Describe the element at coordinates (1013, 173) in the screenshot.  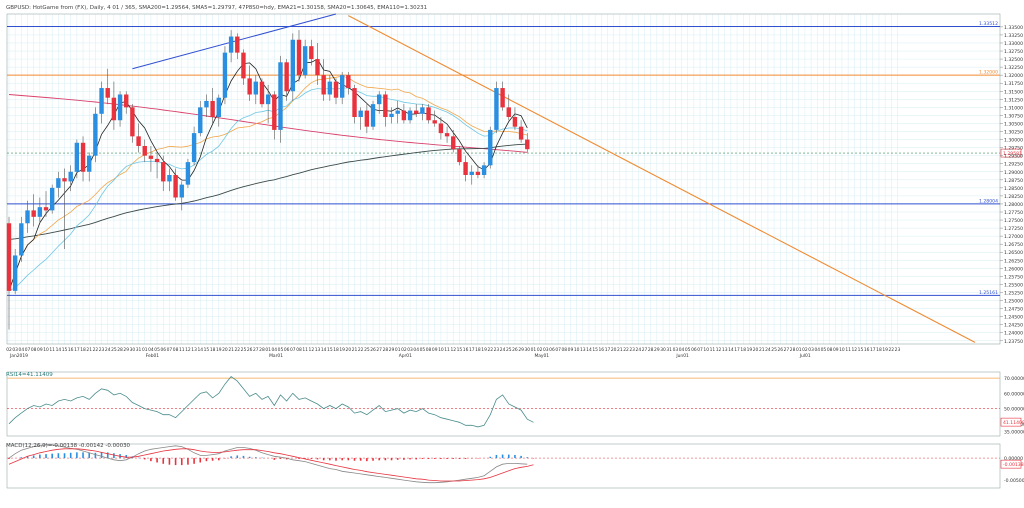
I see `price-tick-label: 1.29000` at that location.